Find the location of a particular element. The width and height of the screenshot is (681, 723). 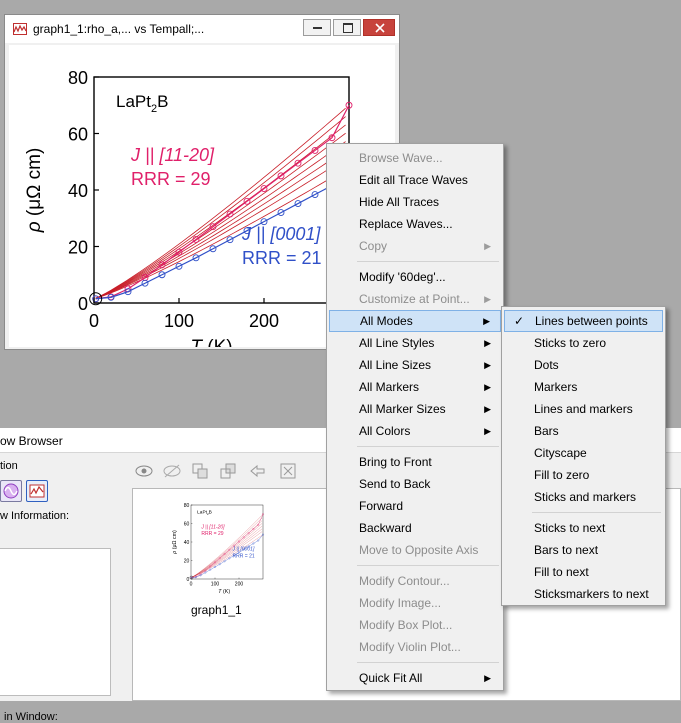

menu-item-all-line-sizes: All Line Sizes ▶ is located at coordinates (415, 365).